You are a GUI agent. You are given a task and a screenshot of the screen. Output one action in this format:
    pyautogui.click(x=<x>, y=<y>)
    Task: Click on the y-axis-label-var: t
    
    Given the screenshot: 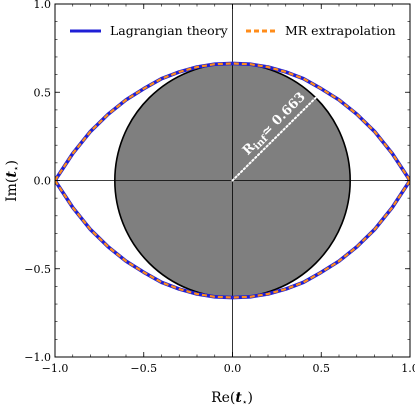 What is the action you would take?
    pyautogui.click(x=12, y=174)
    